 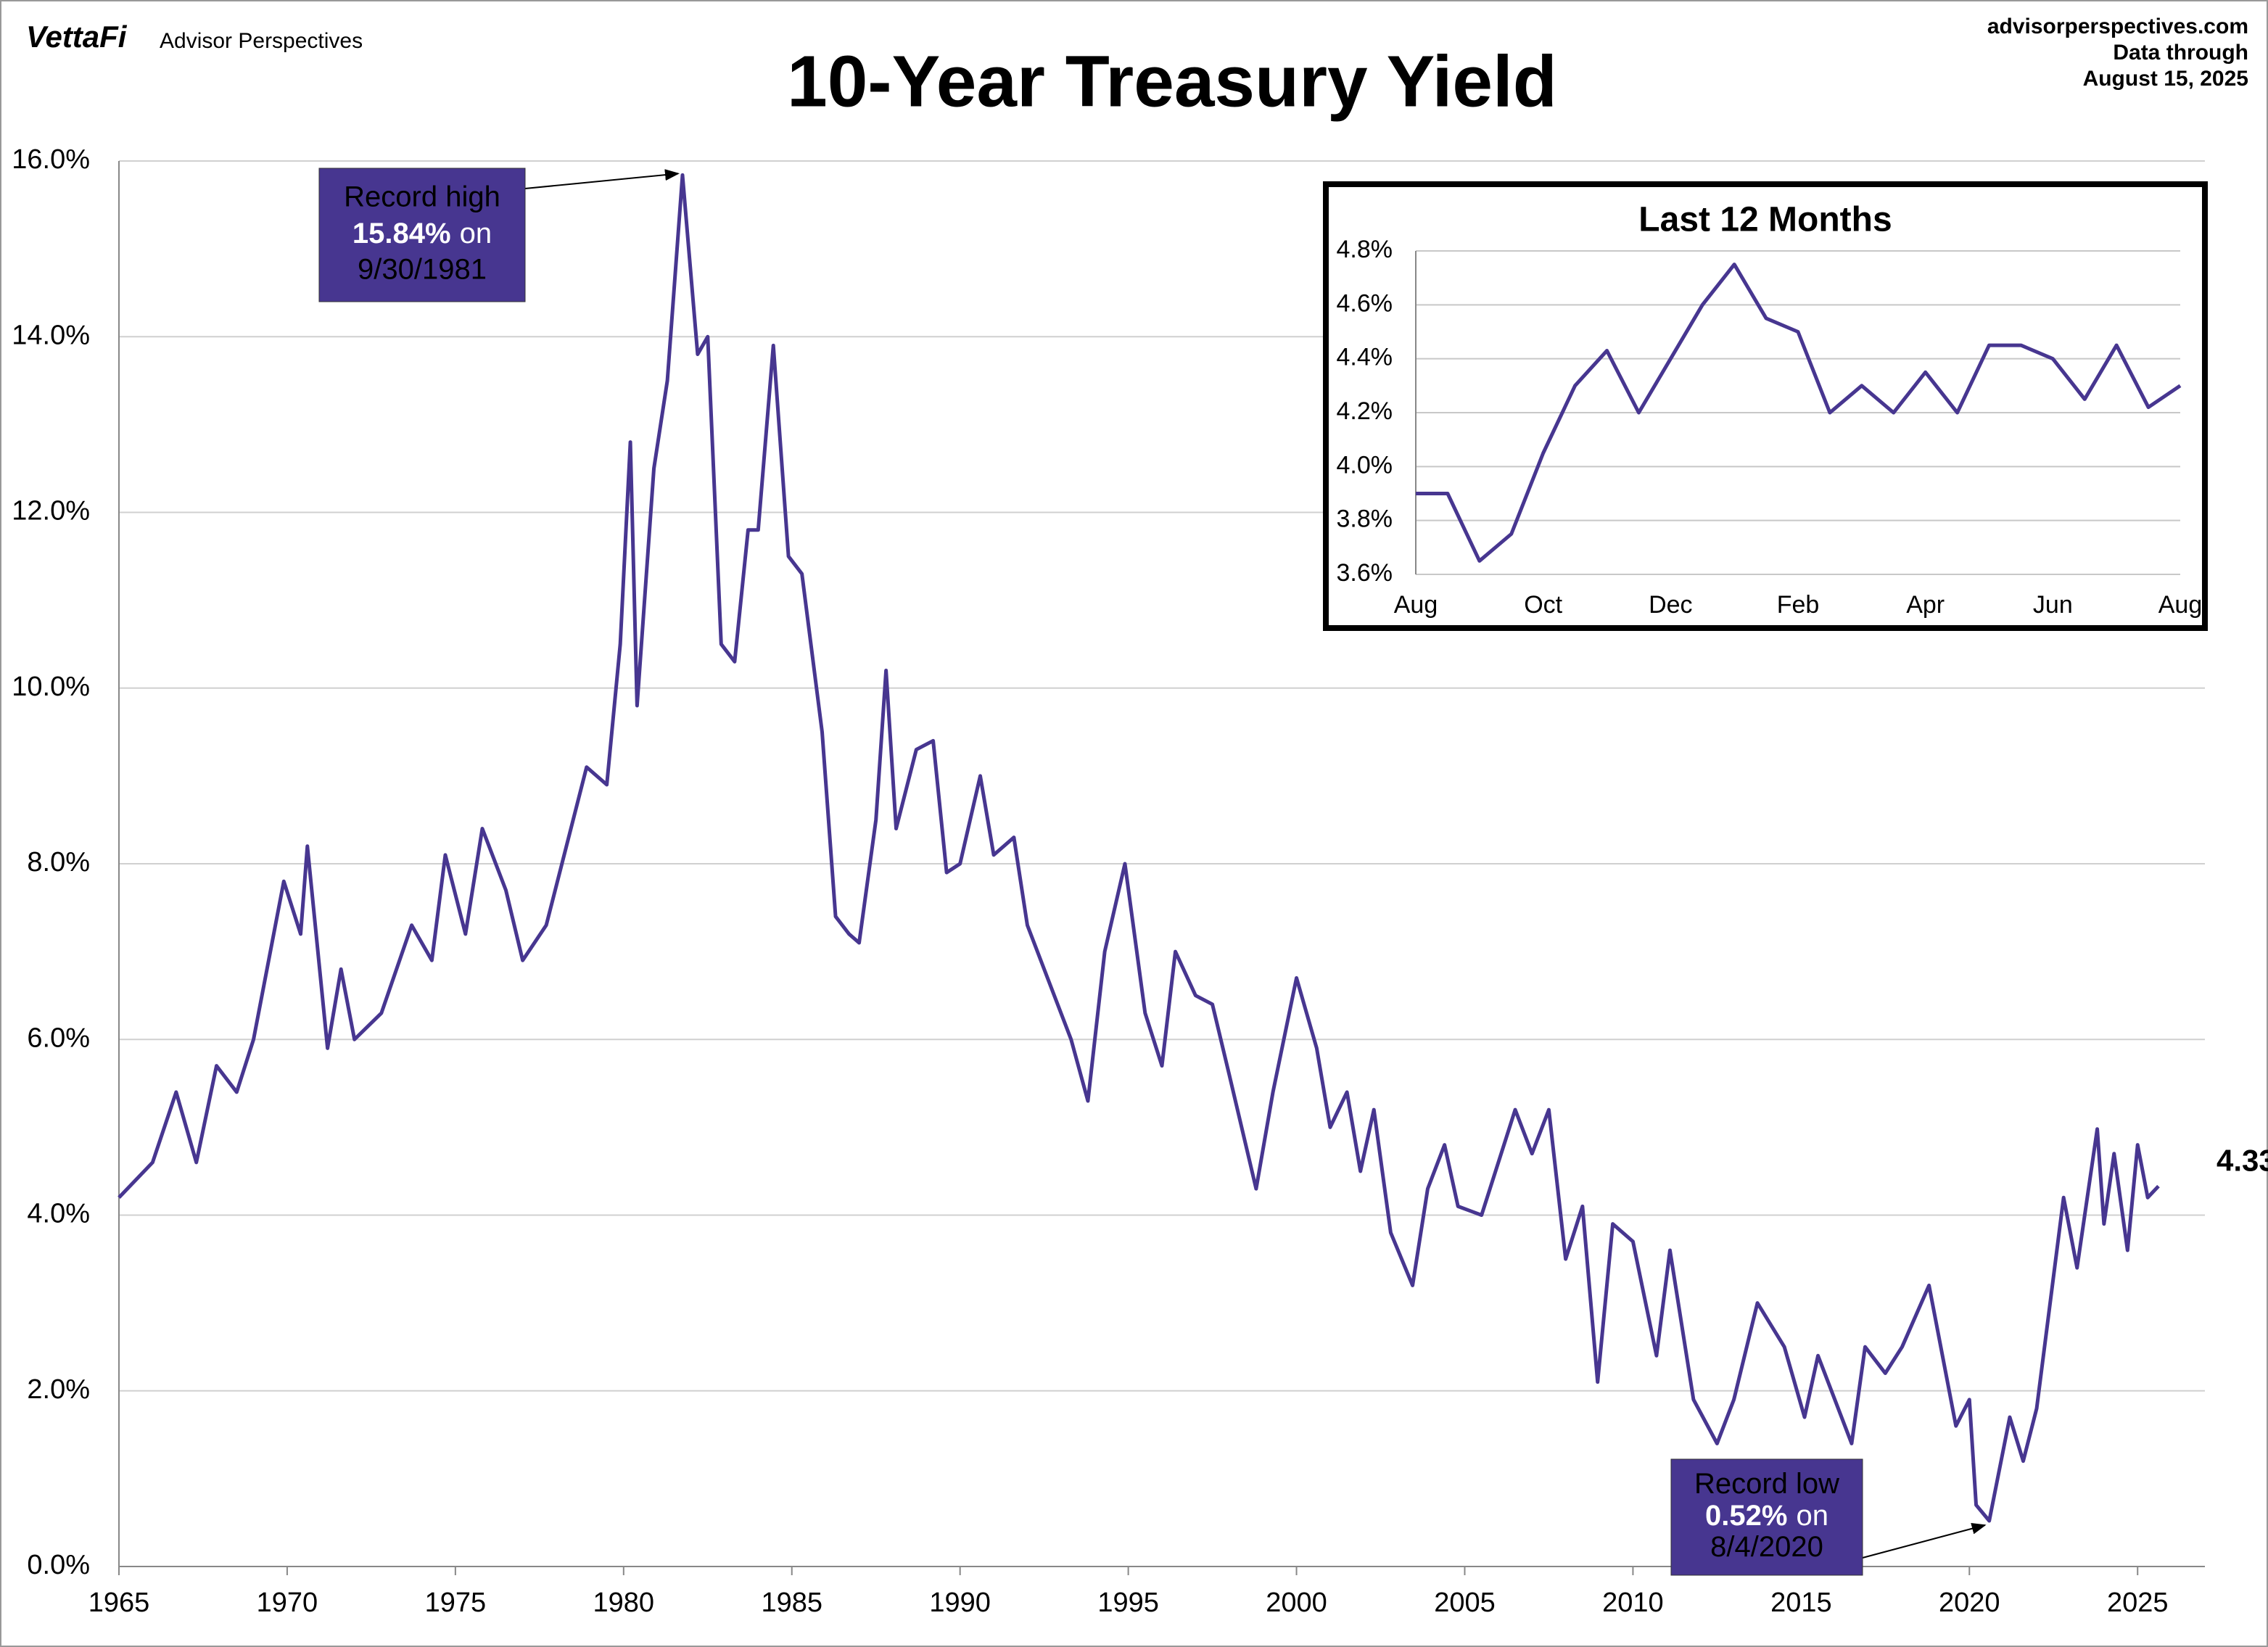 What do you see at coordinates (51, 335) in the screenshot?
I see `y-tick-label: 14.0%` at bounding box center [51, 335].